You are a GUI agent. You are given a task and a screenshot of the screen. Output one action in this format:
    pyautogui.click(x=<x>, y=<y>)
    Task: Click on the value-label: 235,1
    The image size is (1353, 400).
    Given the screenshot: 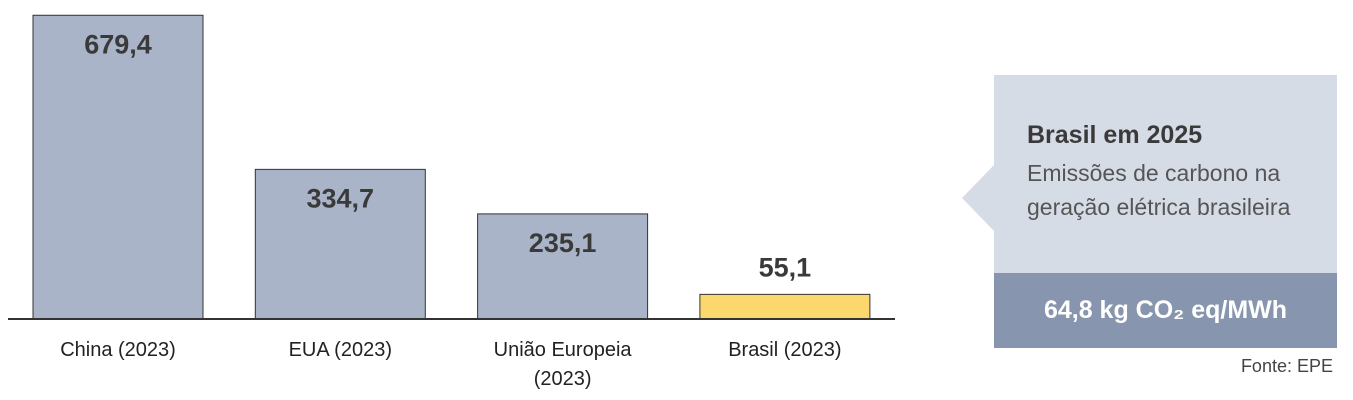 What is the action you would take?
    pyautogui.click(x=563, y=243)
    